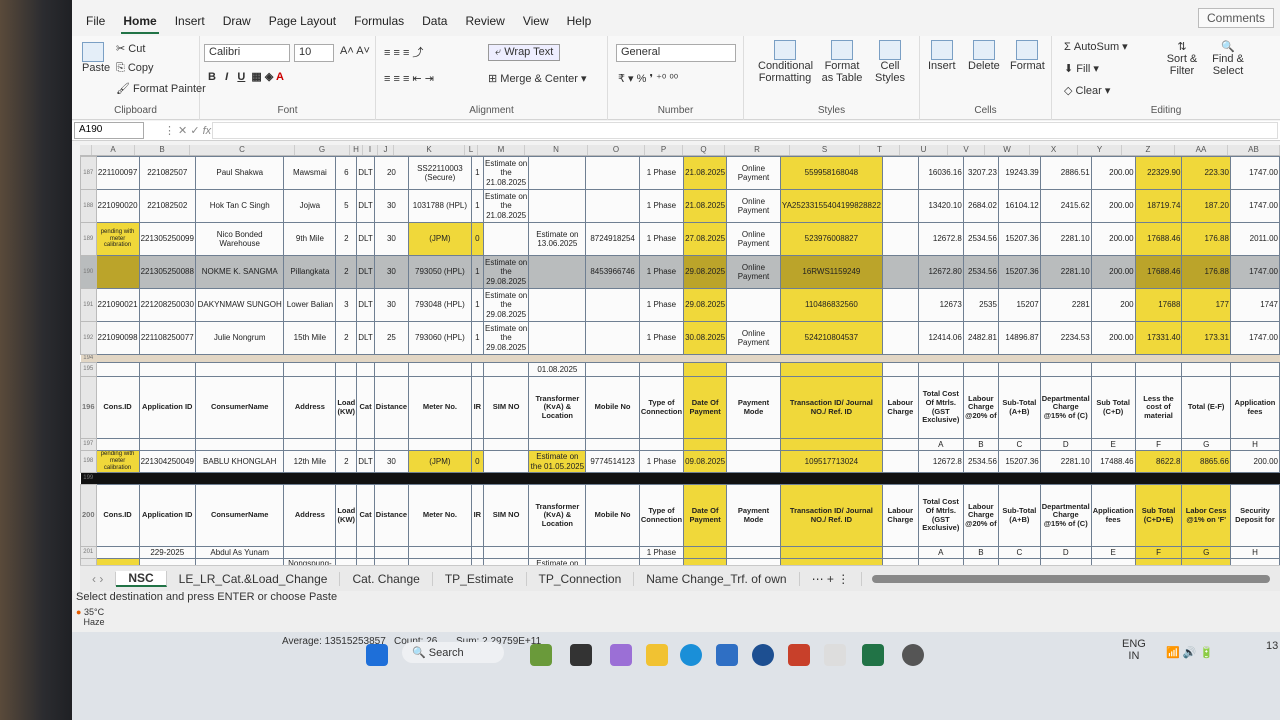 This screenshot has height=720, width=1280. Describe the element at coordinates (1019, 173) in the screenshot. I see `cell-W: 19243.39` at that location.